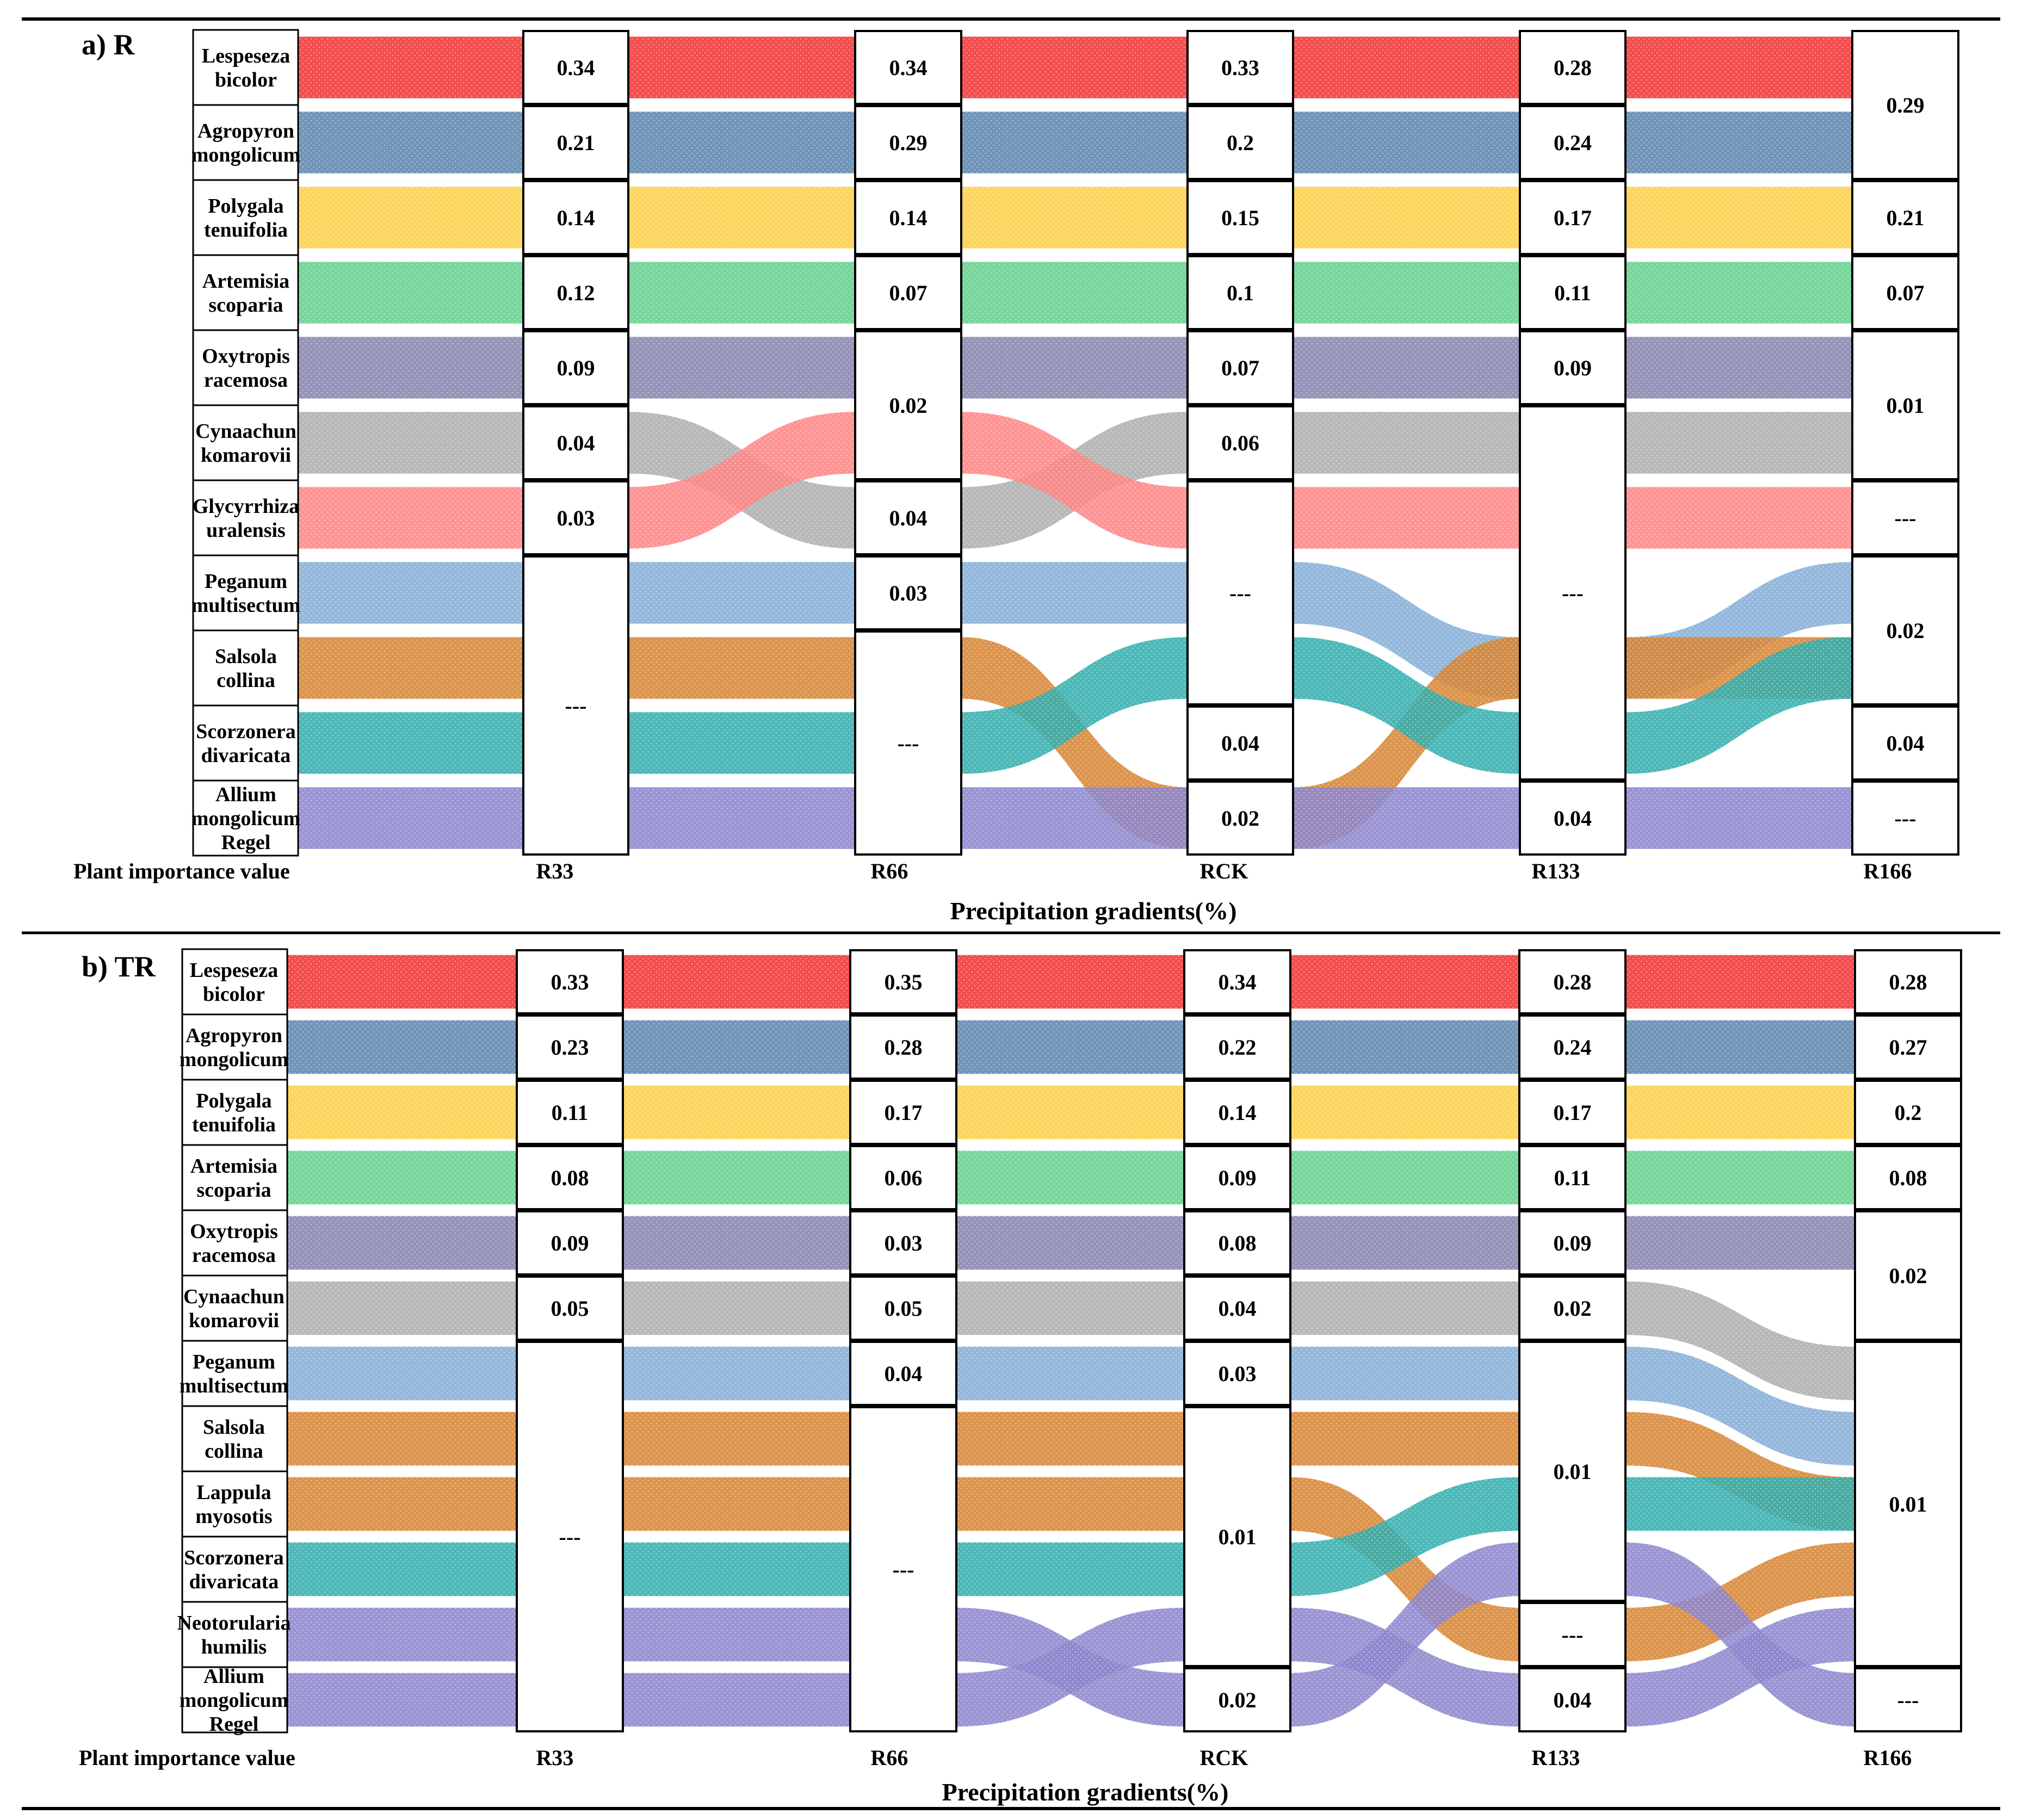 The height and width of the screenshot is (1820, 2022). Describe the element at coordinates (234, 1427) in the screenshot. I see `species-name: Salsola` at that location.